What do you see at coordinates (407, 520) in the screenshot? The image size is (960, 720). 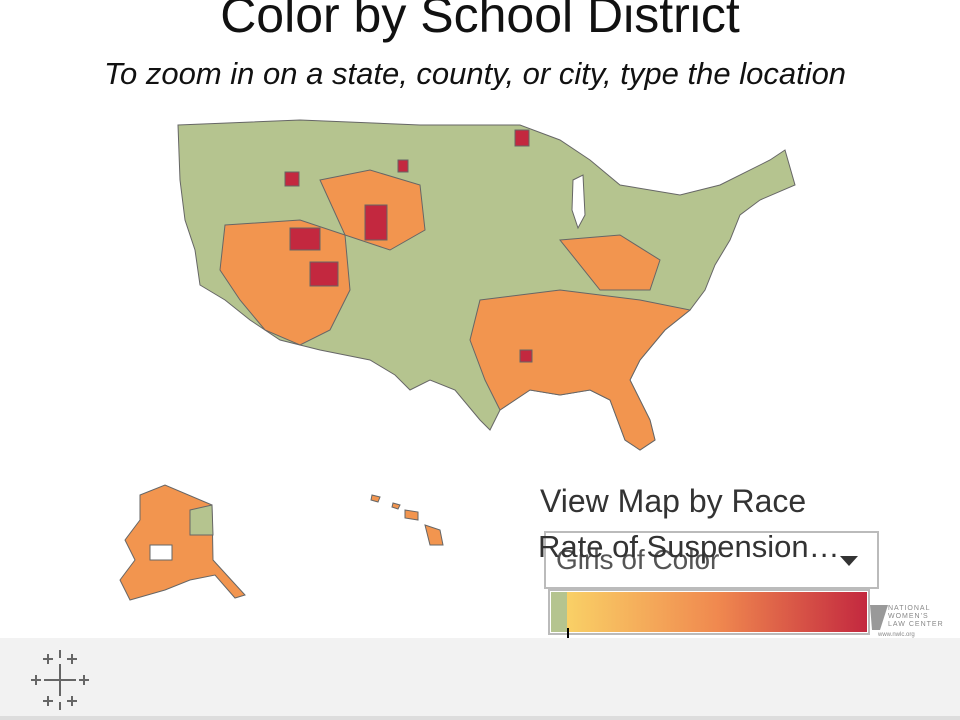 I see `hawaii` at bounding box center [407, 520].